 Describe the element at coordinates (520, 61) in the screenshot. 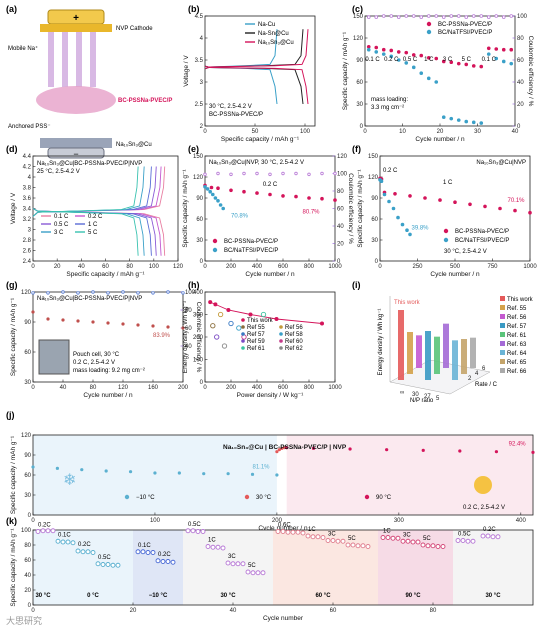

I see `y2-tick-label: 60` at that location.